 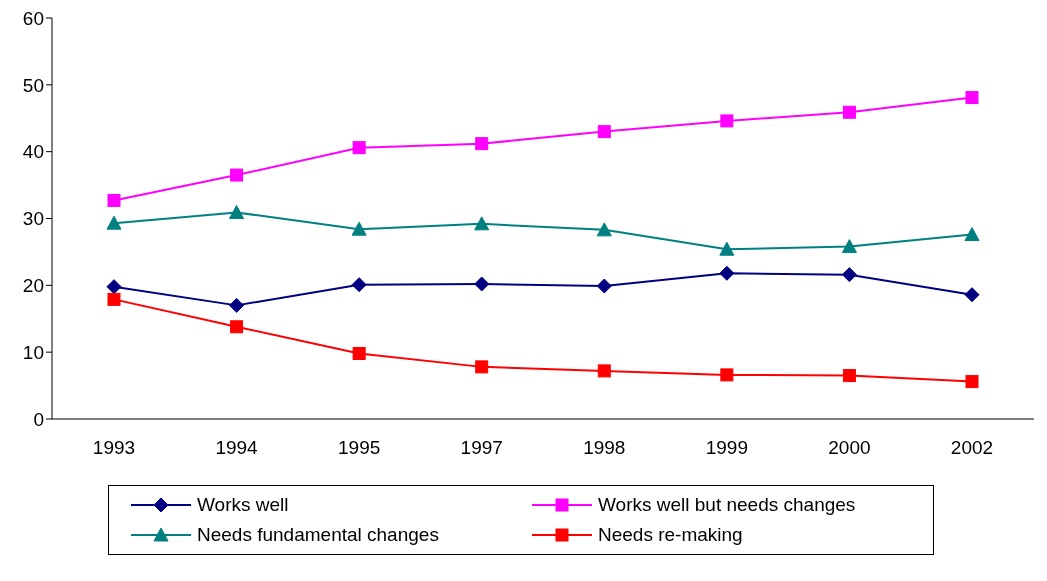 I want to click on x-tick-label: 2002, so click(x=972, y=448).